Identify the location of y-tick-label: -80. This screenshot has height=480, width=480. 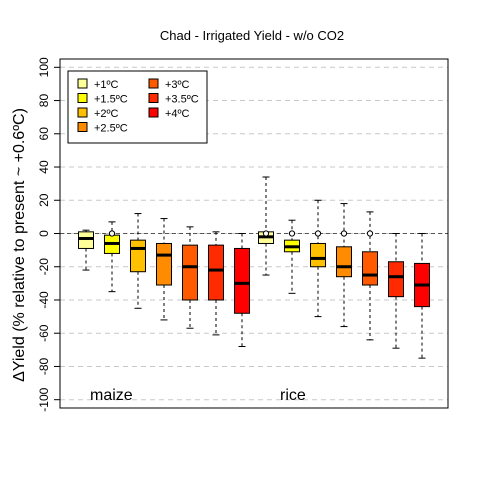
(44, 366).